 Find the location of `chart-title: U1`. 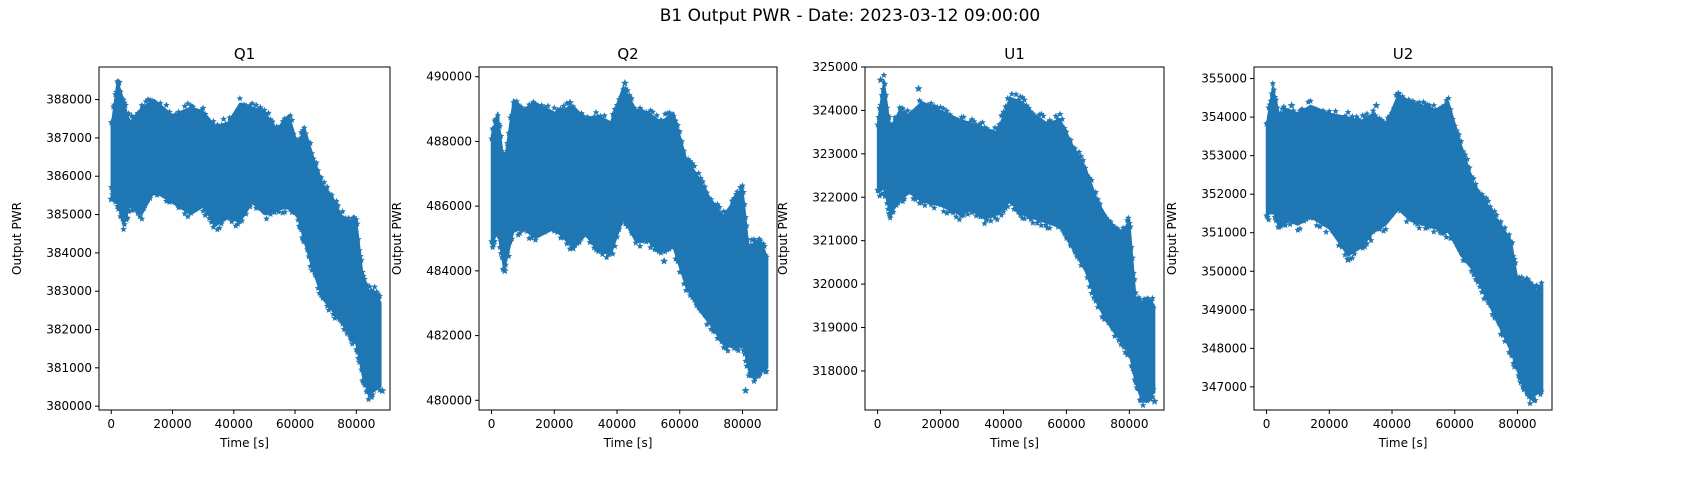

chart-title: U1 is located at coordinates (1014, 54).